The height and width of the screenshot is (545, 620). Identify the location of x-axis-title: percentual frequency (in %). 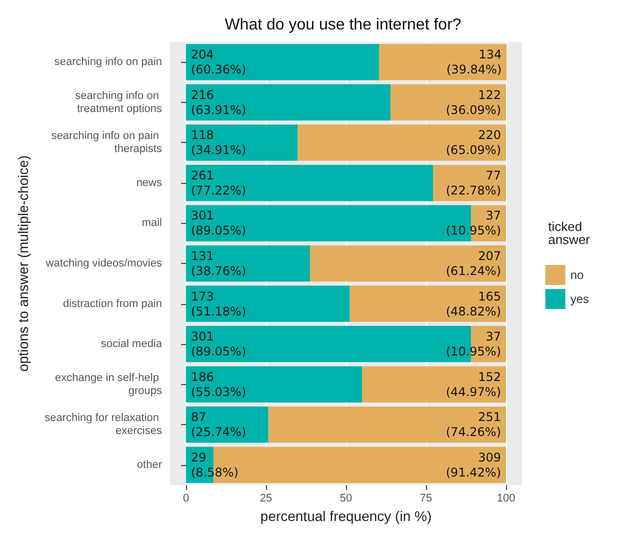
(346, 516).